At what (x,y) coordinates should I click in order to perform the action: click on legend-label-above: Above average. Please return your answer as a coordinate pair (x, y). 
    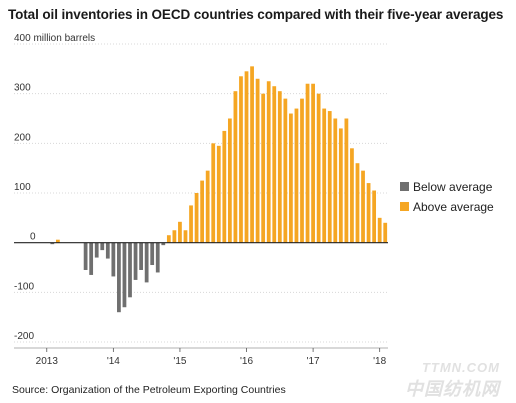
    Looking at the image, I should click on (453, 207).